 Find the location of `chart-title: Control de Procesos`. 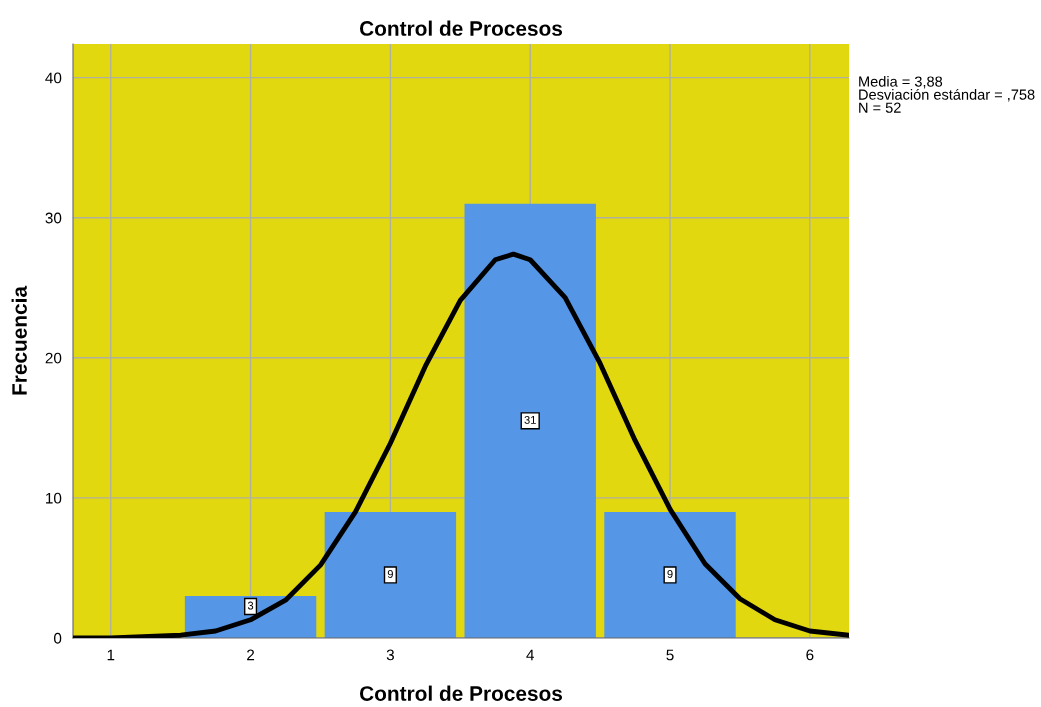

chart-title: Control de Procesos is located at coordinates (461, 28).